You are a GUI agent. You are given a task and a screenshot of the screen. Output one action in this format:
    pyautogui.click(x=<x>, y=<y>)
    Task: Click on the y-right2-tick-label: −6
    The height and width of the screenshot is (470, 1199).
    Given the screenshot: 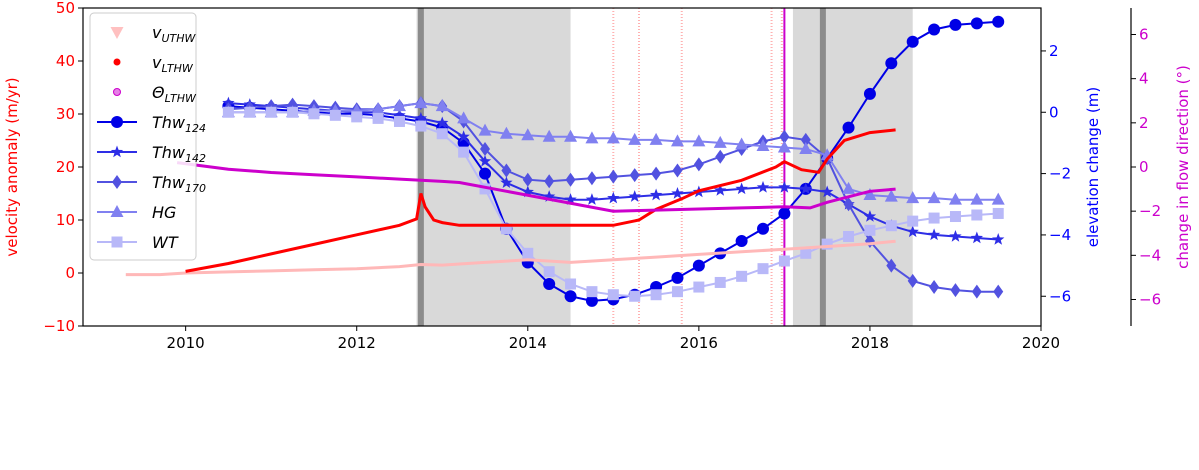 What is the action you would take?
    pyautogui.click(x=1150, y=300)
    